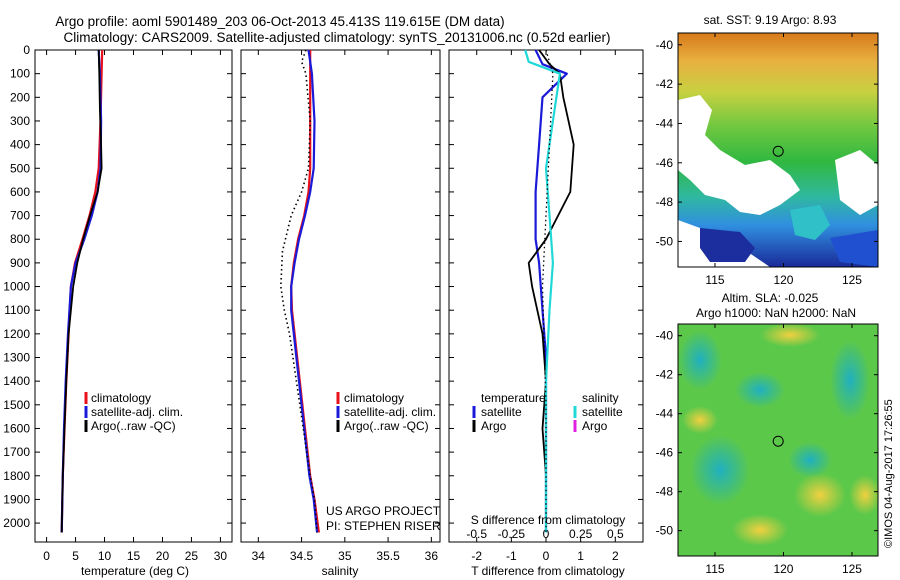 Image resolution: width=900 pixels, height=580 pixels. Describe the element at coordinates (16, 381) in the screenshot. I see `y-tick-label: 1400` at that location.